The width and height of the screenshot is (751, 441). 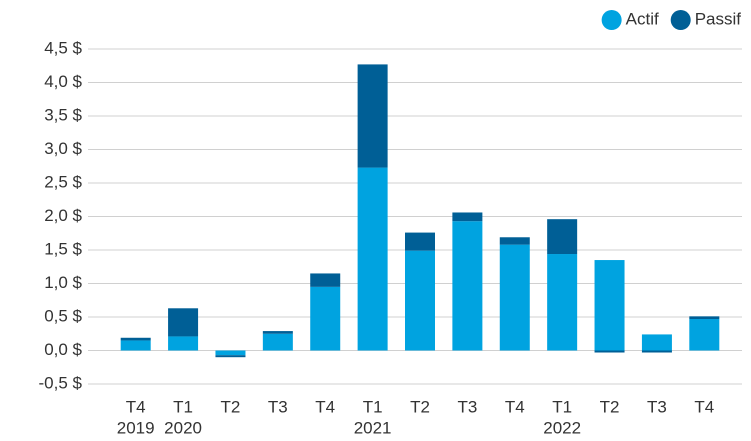 I want to click on y-tick-label: 1,0 $, so click(x=63, y=282).